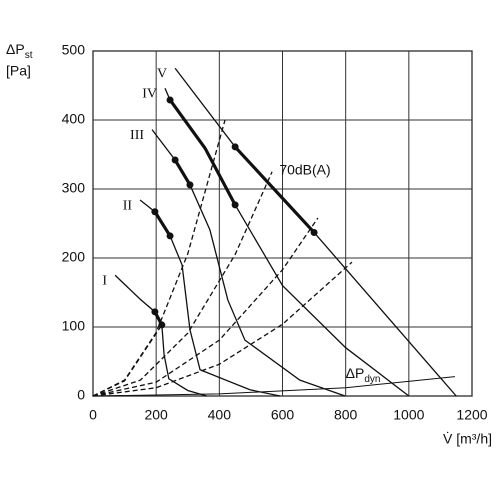 This screenshot has height=500, width=500. I want to click on curve-label: III, so click(137, 135).